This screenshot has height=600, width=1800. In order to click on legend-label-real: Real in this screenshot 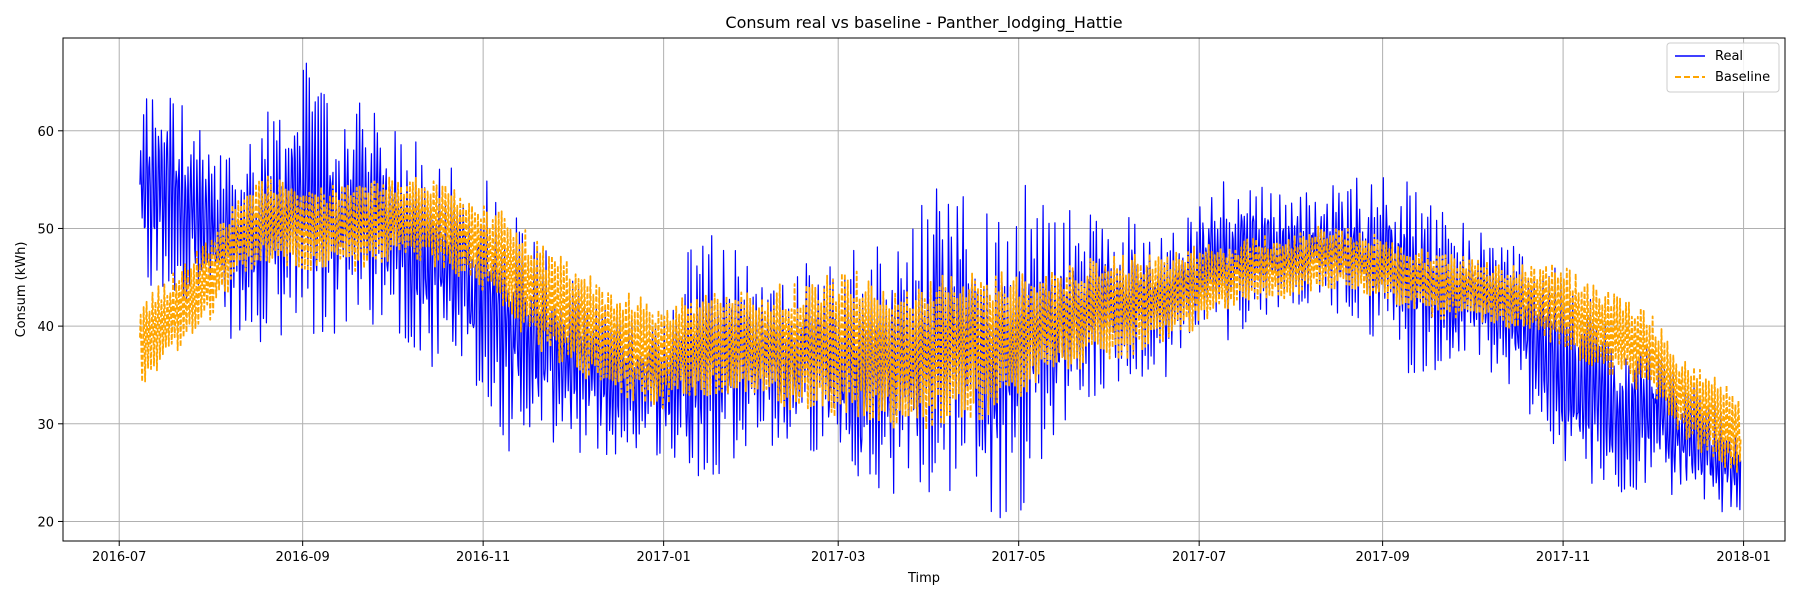, I will do `click(1729, 56)`.